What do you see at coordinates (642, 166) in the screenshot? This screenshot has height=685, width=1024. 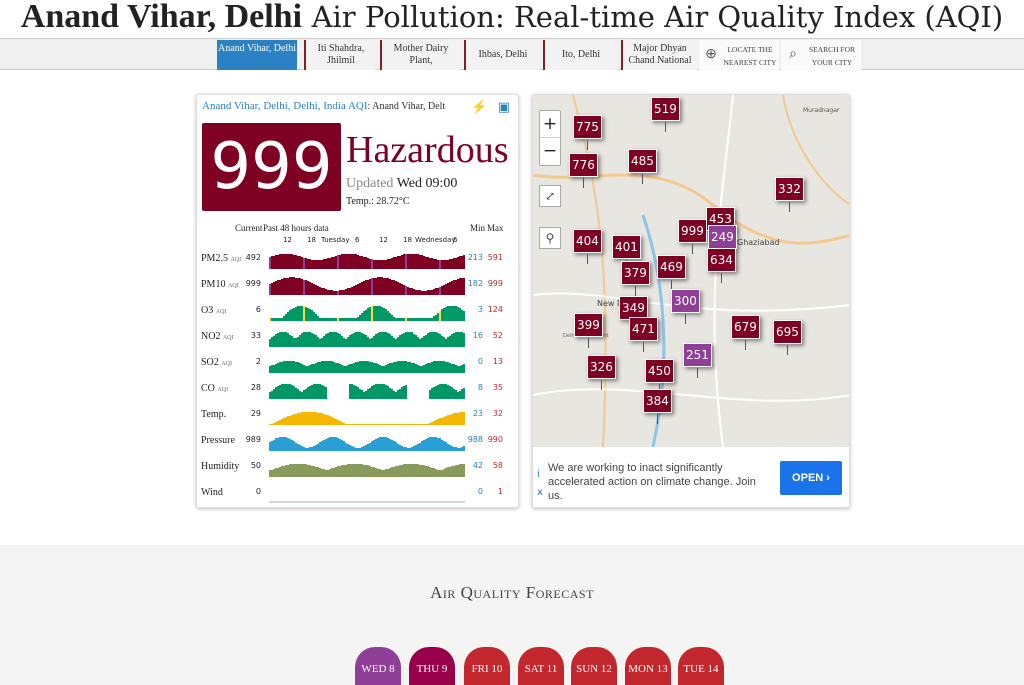 I see `aqi-map-marker: 485` at bounding box center [642, 166].